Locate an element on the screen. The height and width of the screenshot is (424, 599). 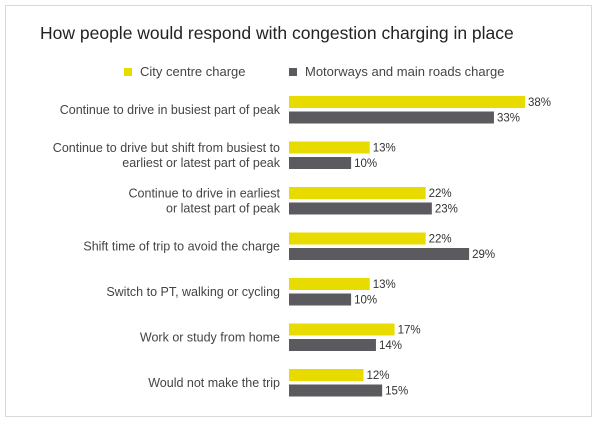
legend-swatch-city-centre is located at coordinates (128, 71).